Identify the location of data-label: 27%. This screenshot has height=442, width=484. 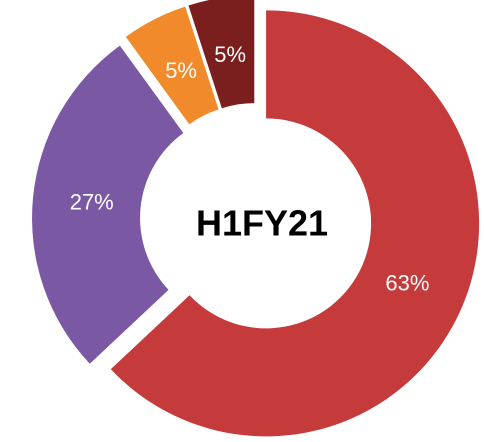
(92, 201).